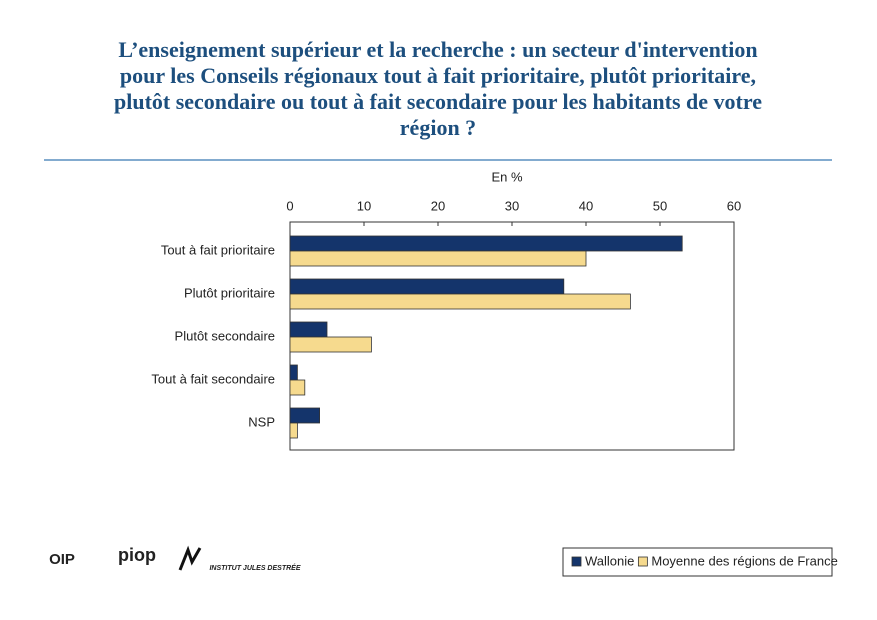 Image resolution: width=877 pixels, height=620 pixels. Describe the element at coordinates (660, 205) in the screenshot. I see `x-tick-label: 50` at that location.